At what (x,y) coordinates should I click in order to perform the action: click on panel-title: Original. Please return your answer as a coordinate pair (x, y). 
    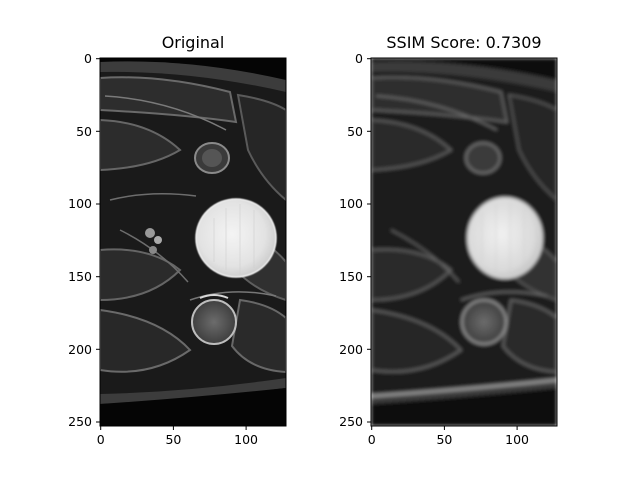
    Looking at the image, I should click on (193, 42).